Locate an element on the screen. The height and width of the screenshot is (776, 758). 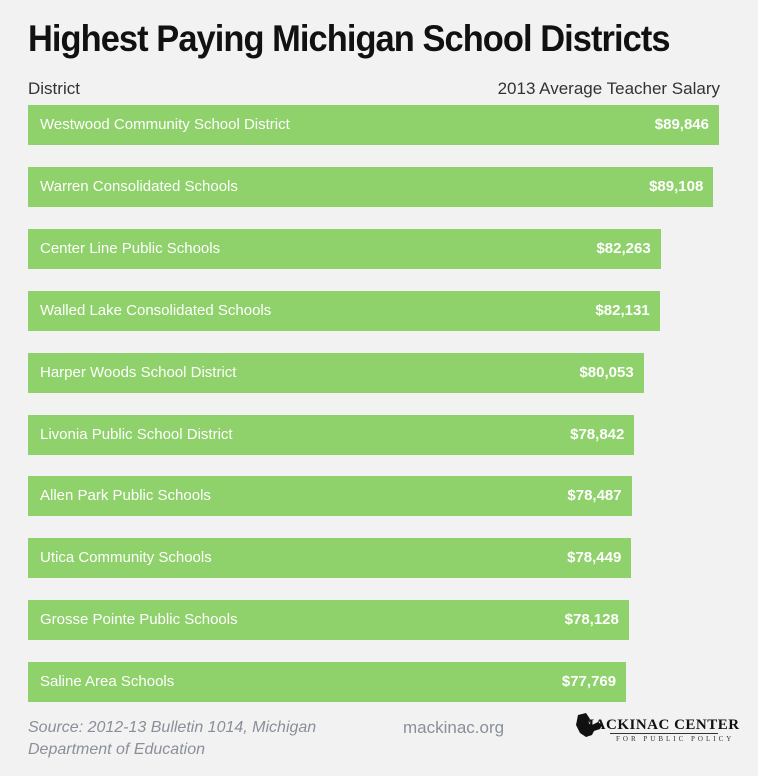
chart-title: Highest Paying Michigan School Districts is located at coordinates (349, 38).